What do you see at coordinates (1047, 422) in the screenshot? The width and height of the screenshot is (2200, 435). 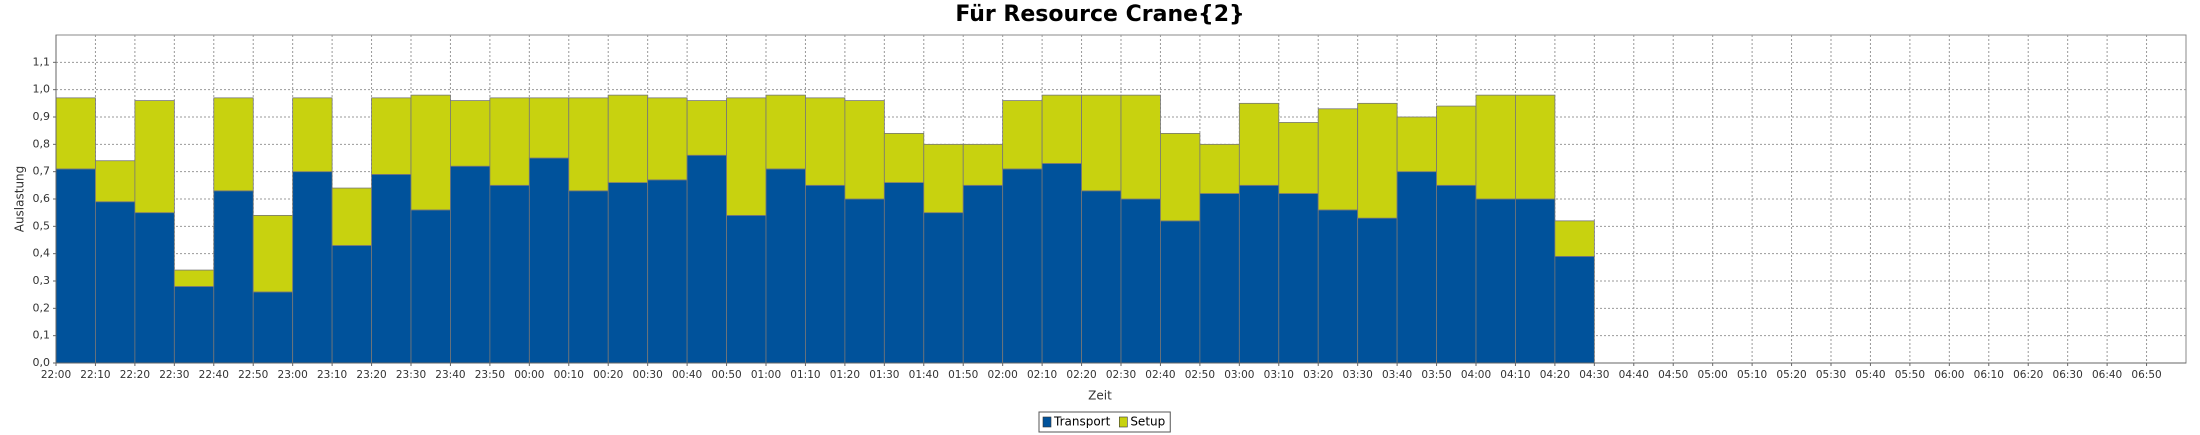 I see `legend-swatch` at bounding box center [1047, 422].